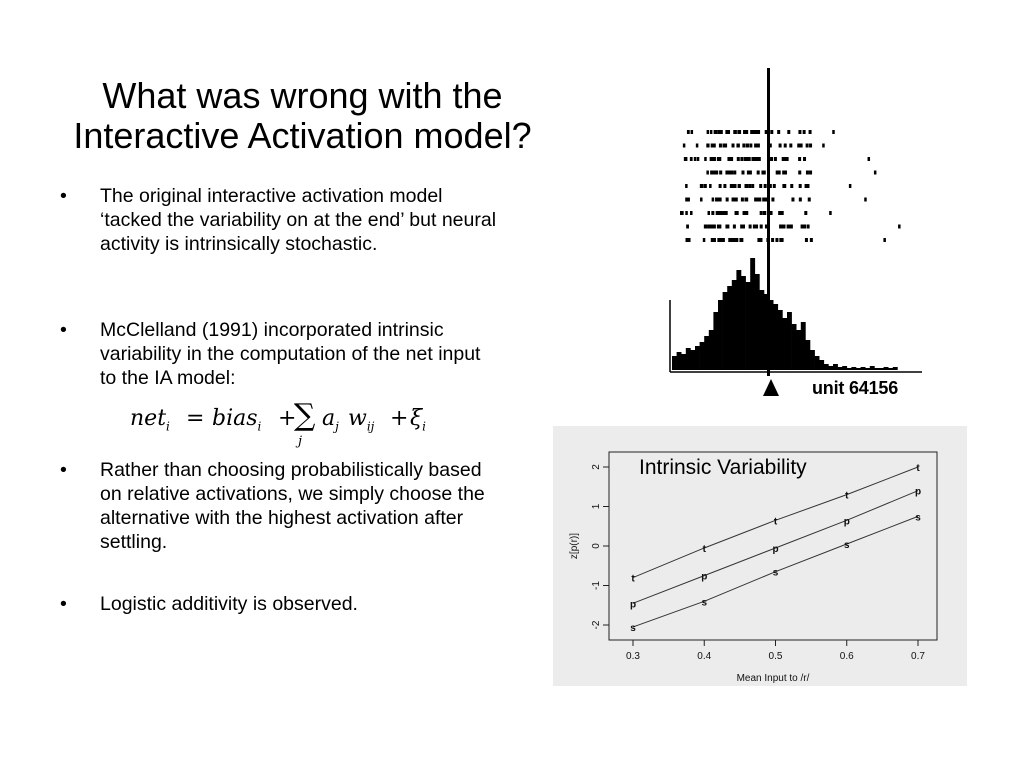 Image resolution: width=1024 pixels, height=768 pixels. Describe the element at coordinates (723, 467) in the screenshot. I see `plot-title: Intrinsic Variability` at that location.